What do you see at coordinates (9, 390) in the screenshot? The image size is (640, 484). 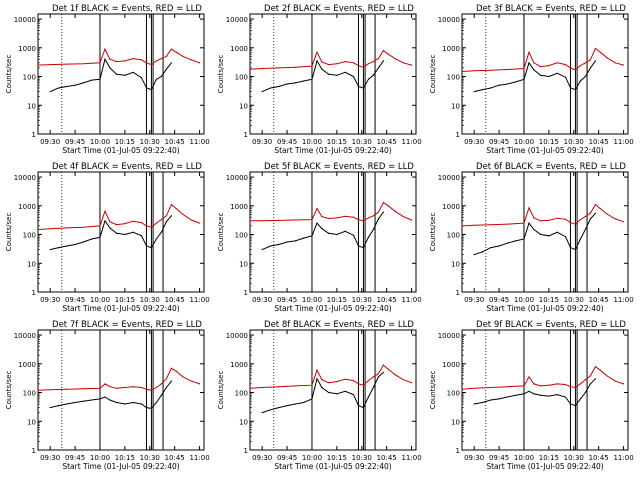 I see `y-axis-label: Counts/sec` at bounding box center [9, 390].